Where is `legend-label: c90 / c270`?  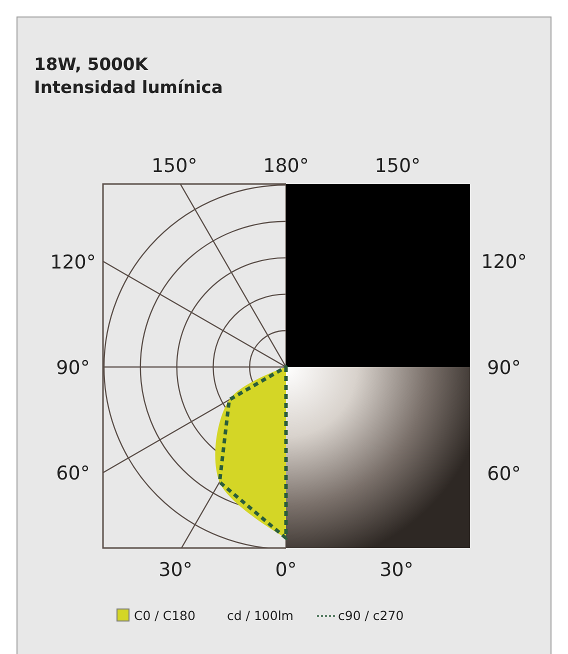
legend-label: c90 / c270 is located at coordinates (371, 615).